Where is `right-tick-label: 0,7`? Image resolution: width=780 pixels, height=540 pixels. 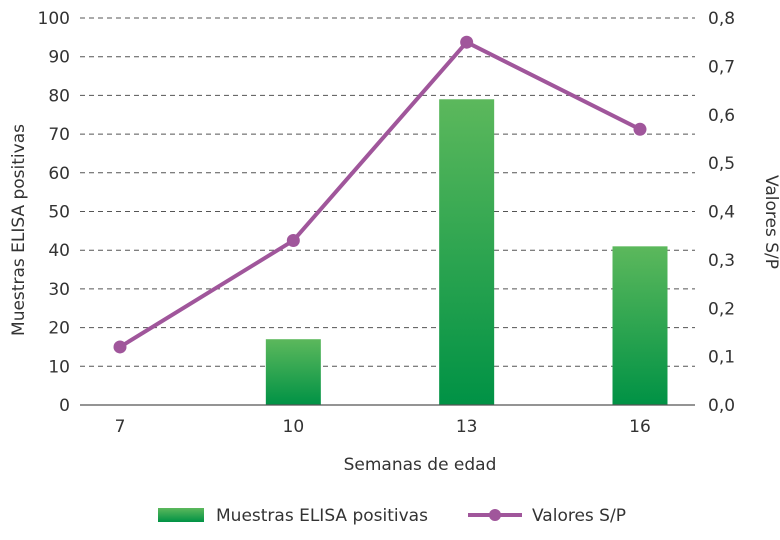 right-tick-label: 0,7 is located at coordinates (721, 67).